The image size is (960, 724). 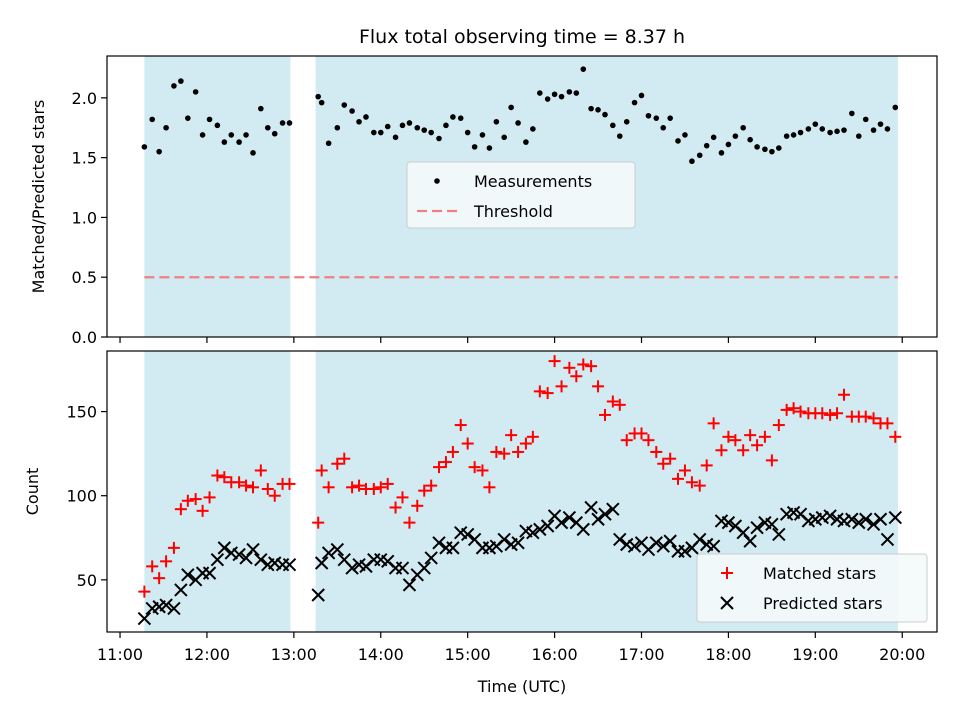 I want to click on measurement-points, so click(x=520, y=115).